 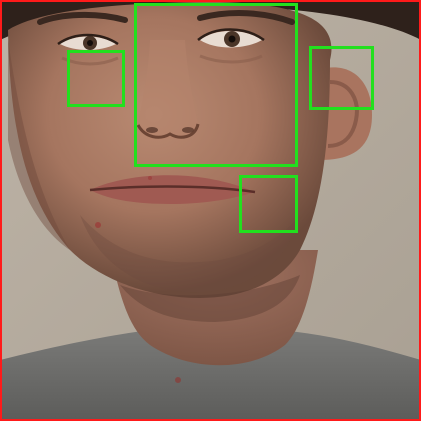 I want to click on right-eyebrow, so click(x=246, y=17).